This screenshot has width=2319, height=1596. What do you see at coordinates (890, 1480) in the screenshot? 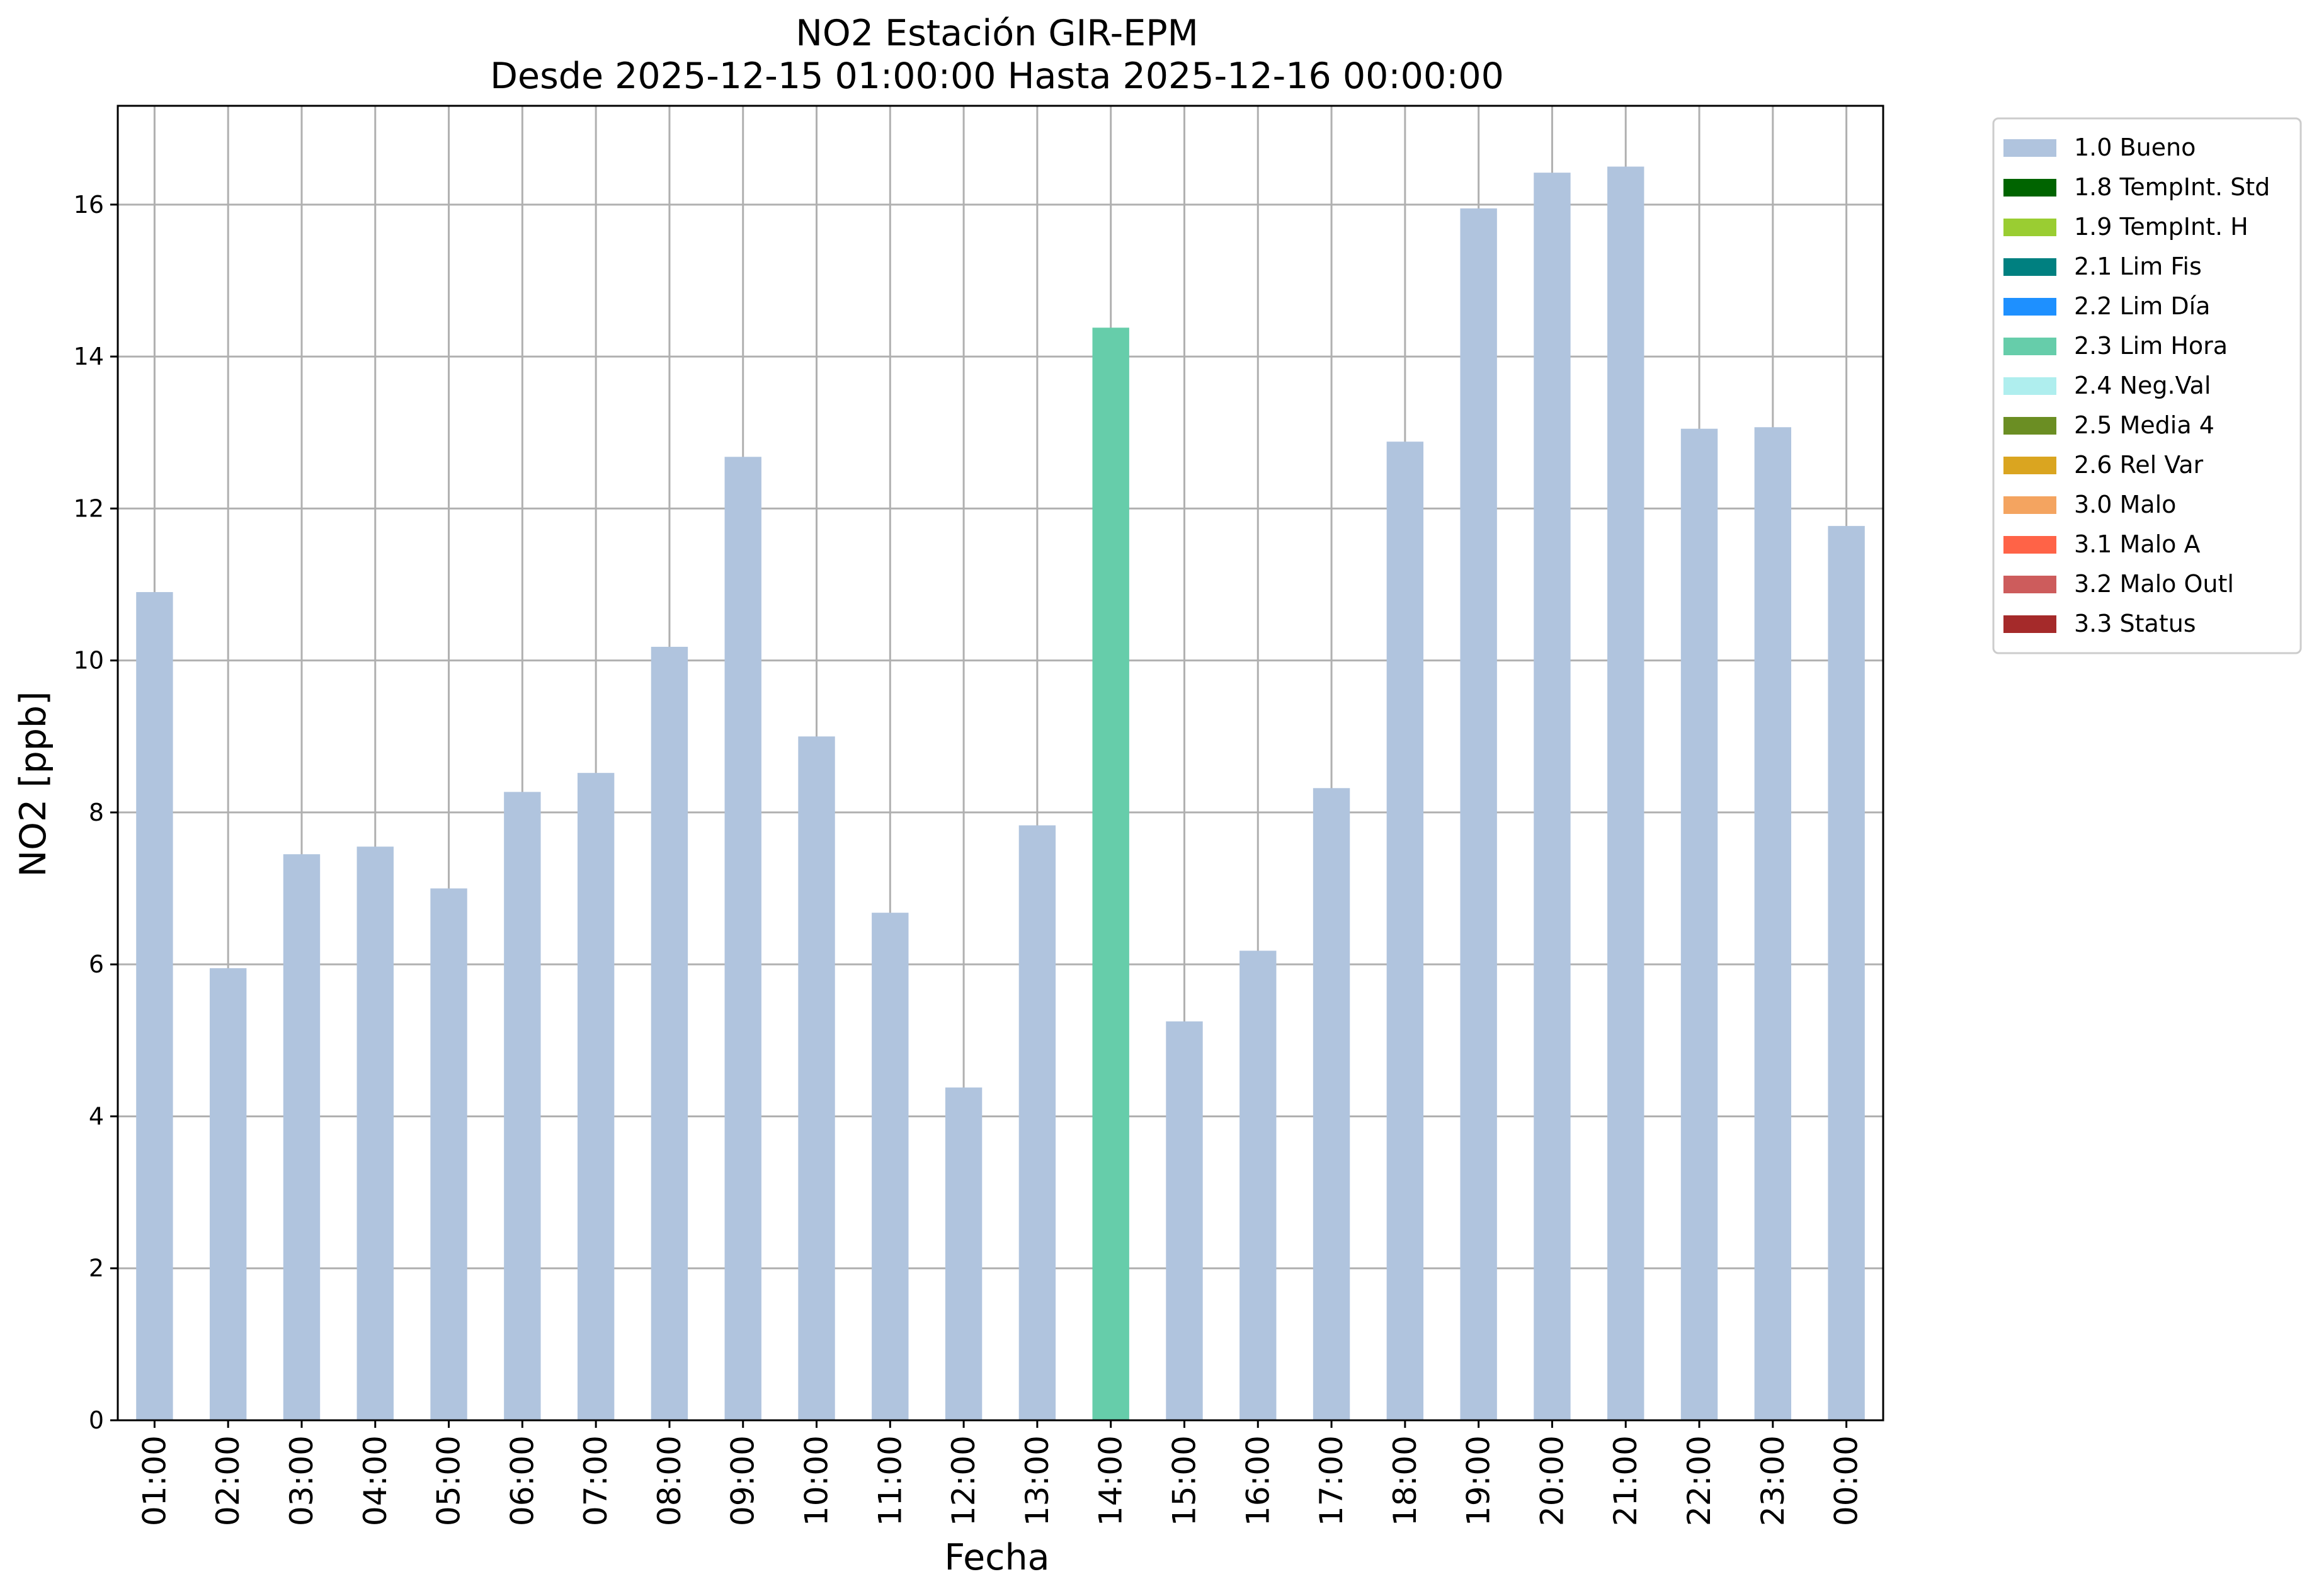
I see `x-tick-label: 11:00` at bounding box center [890, 1480].